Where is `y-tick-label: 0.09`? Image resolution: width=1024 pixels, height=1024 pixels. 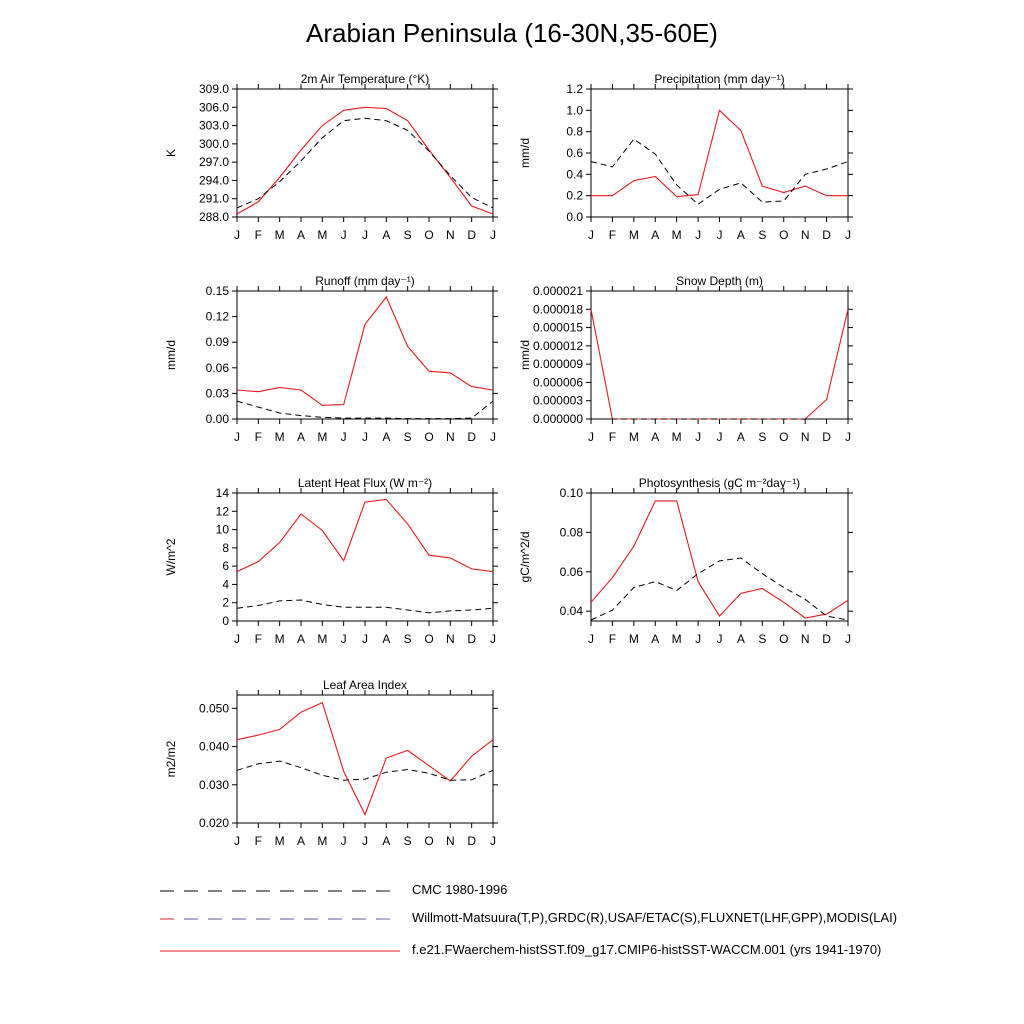
y-tick-label: 0.09 is located at coordinates (218, 342).